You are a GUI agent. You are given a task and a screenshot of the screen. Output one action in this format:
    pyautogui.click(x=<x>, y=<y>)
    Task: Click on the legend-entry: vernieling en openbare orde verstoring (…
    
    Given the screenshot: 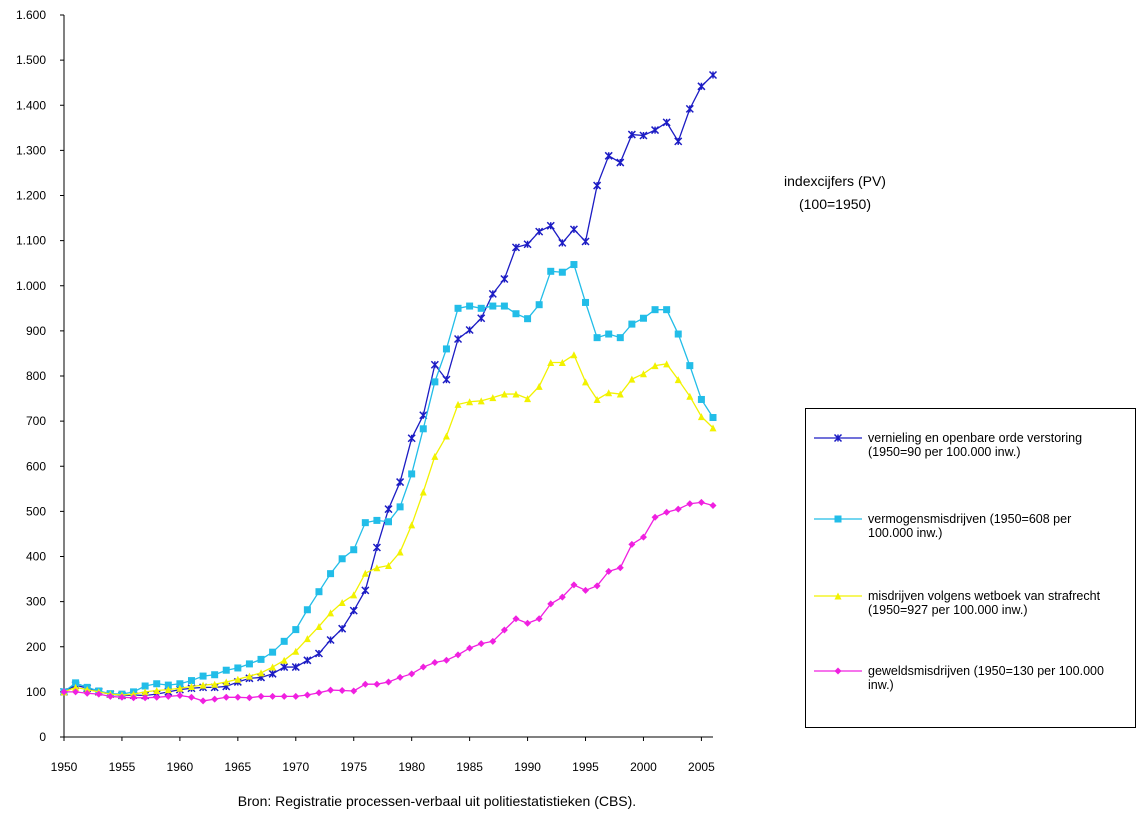 What is the action you would take?
    pyautogui.click(x=960, y=445)
    